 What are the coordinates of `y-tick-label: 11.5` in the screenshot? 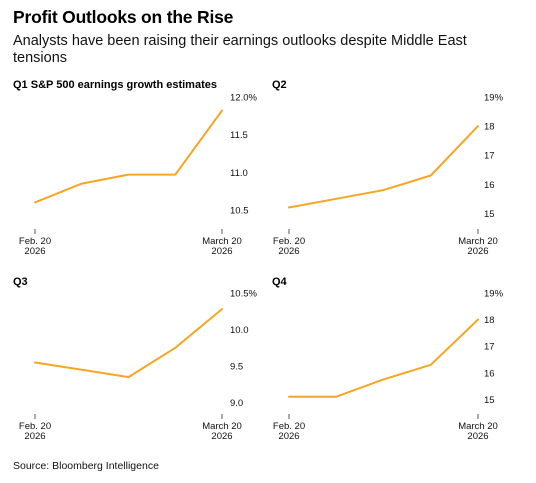 It's located at (239, 135).